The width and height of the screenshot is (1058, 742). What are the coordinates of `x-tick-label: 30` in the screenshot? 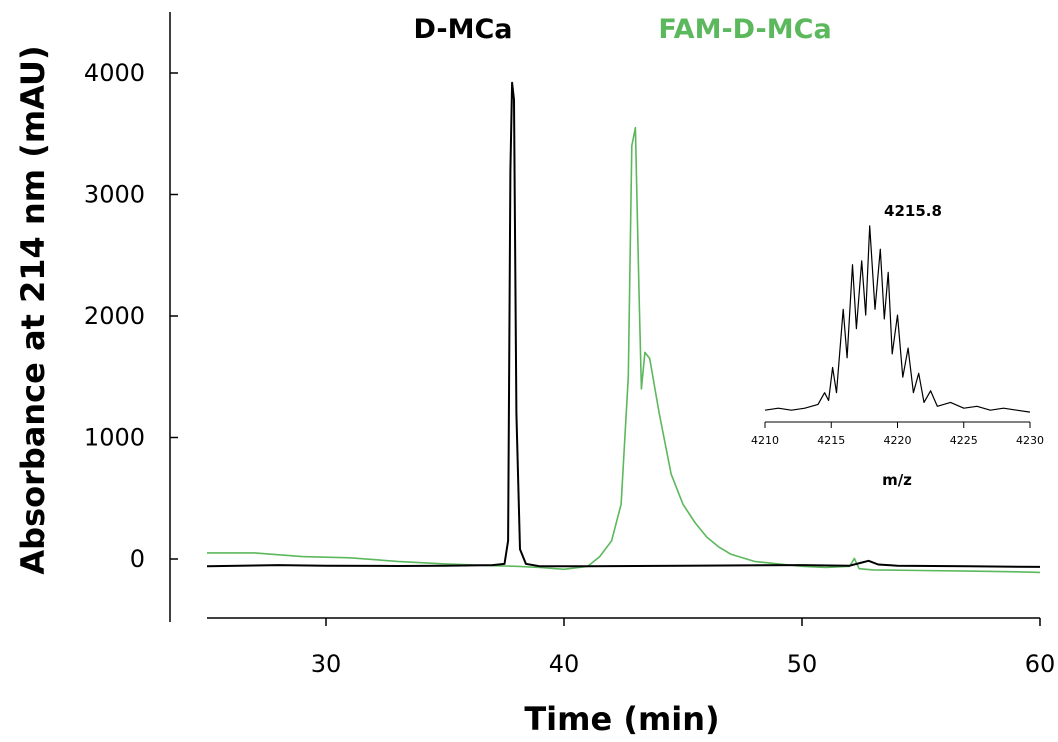 It's located at (326, 664).